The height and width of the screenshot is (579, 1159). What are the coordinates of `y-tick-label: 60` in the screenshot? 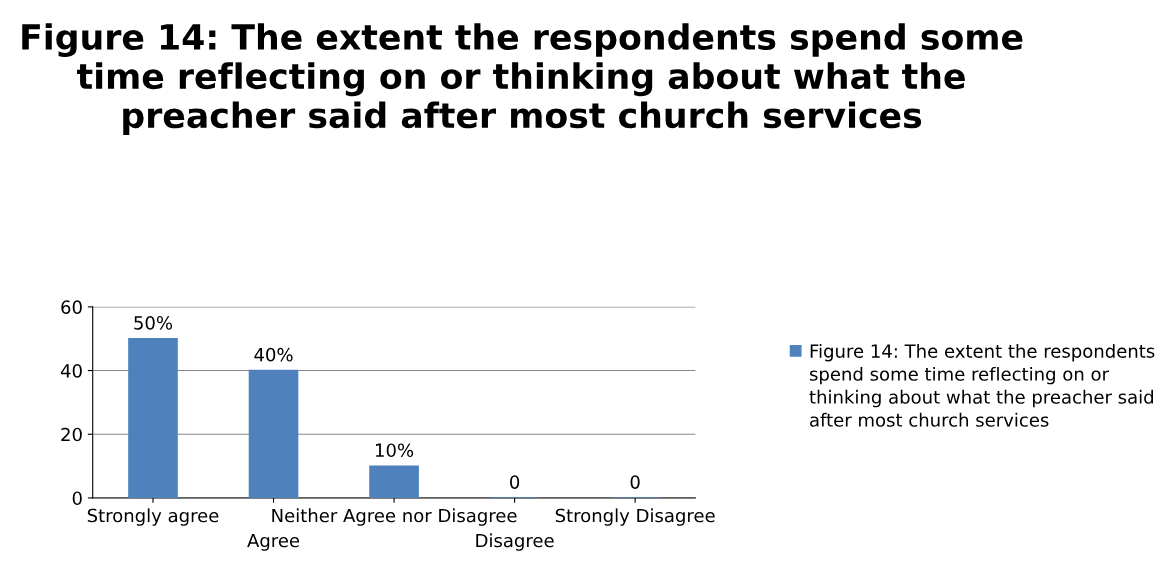 It's located at (71, 307).